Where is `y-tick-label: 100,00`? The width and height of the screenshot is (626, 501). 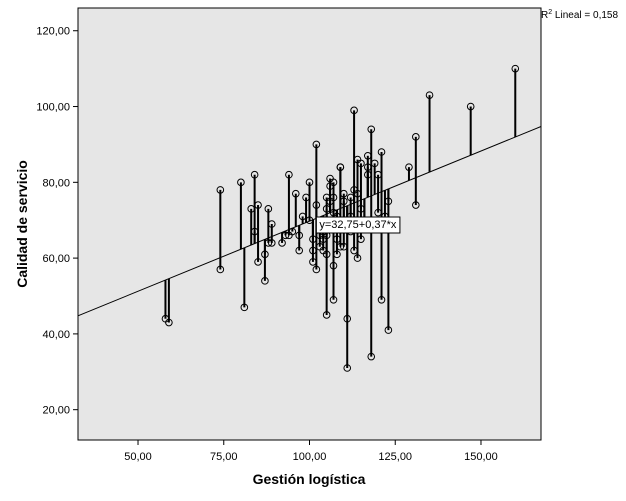 y-tick-label: 100,00 is located at coordinates (53, 108).